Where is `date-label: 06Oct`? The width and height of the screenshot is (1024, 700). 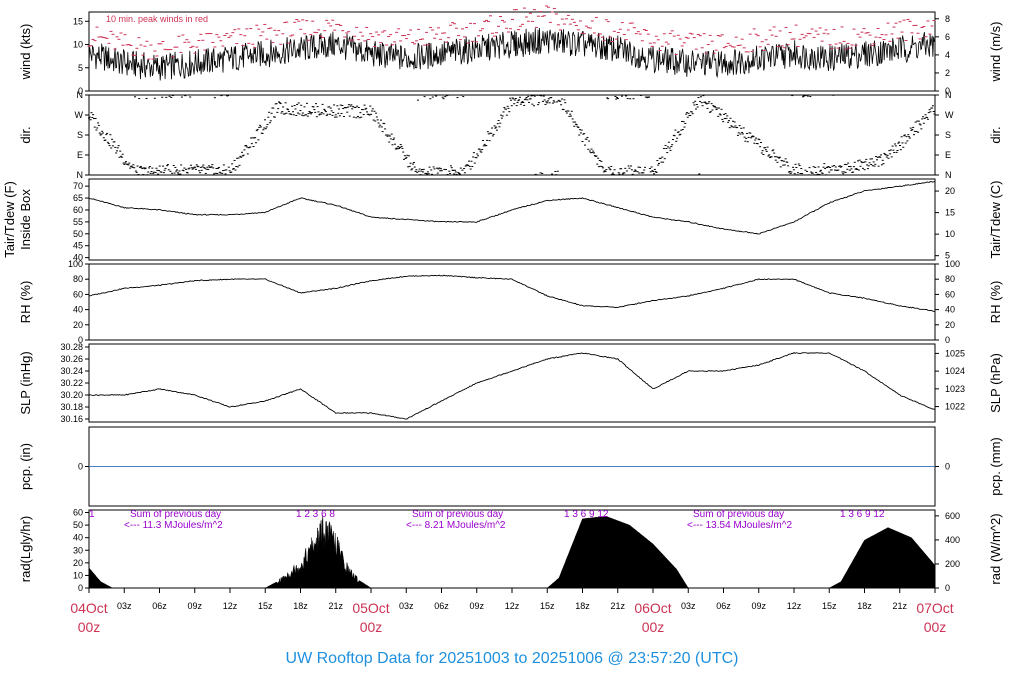
date-label: 06Oct is located at coordinates (652, 608).